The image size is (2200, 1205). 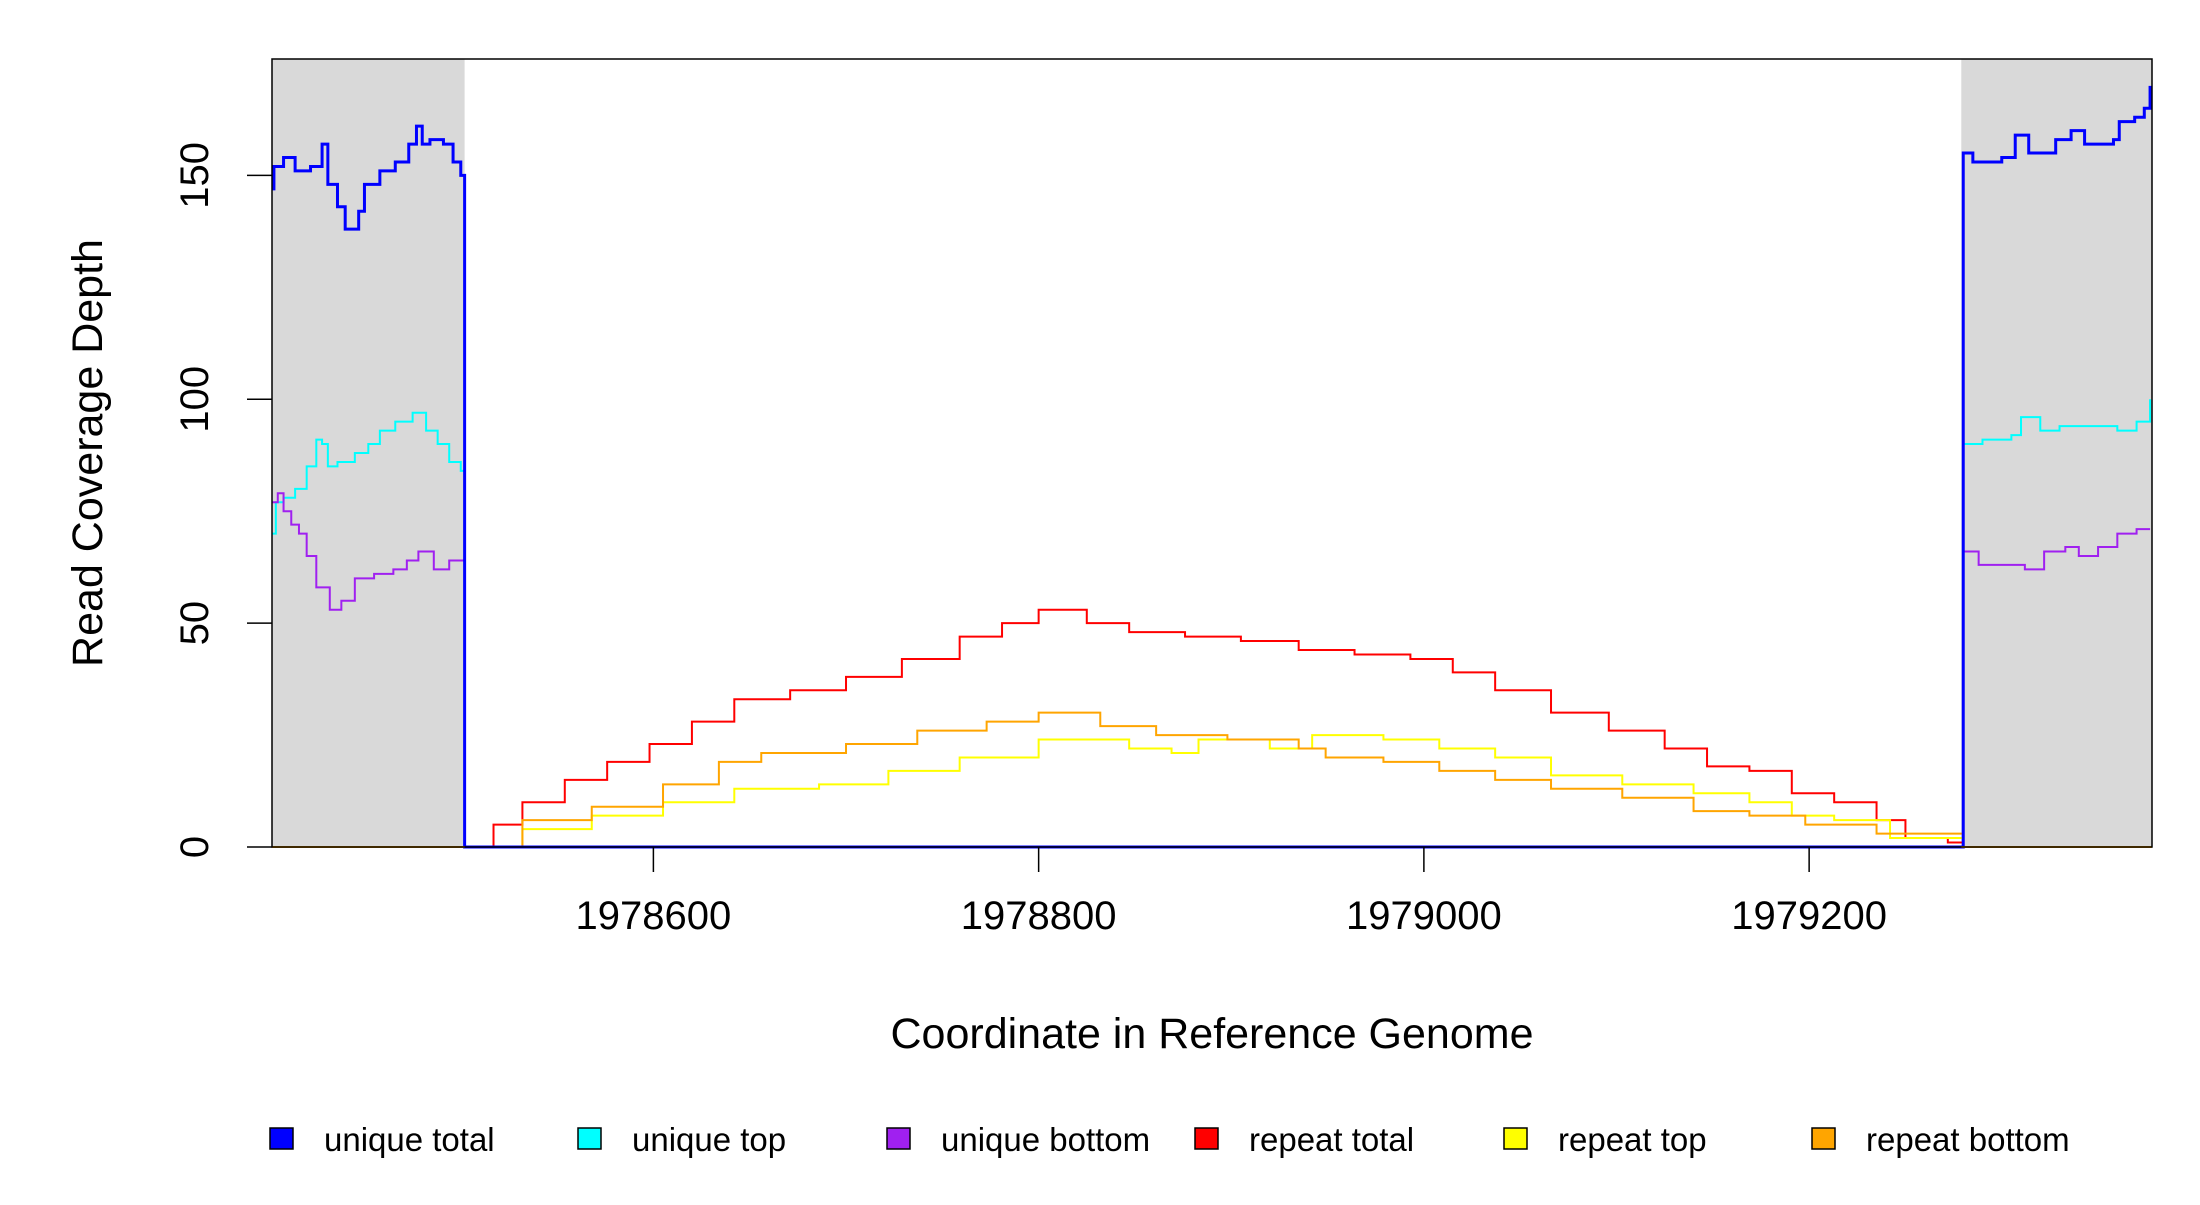 I want to click on series-line-repeat-bottom, so click(x=1214, y=779).